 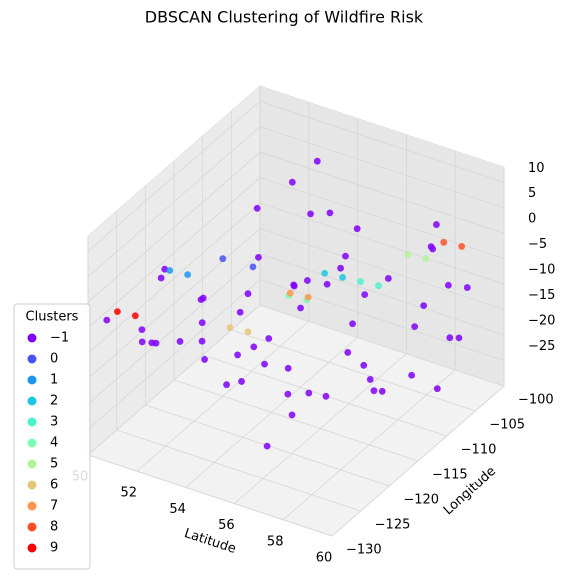 I want to click on x-tick-label: 58, so click(x=275, y=541).